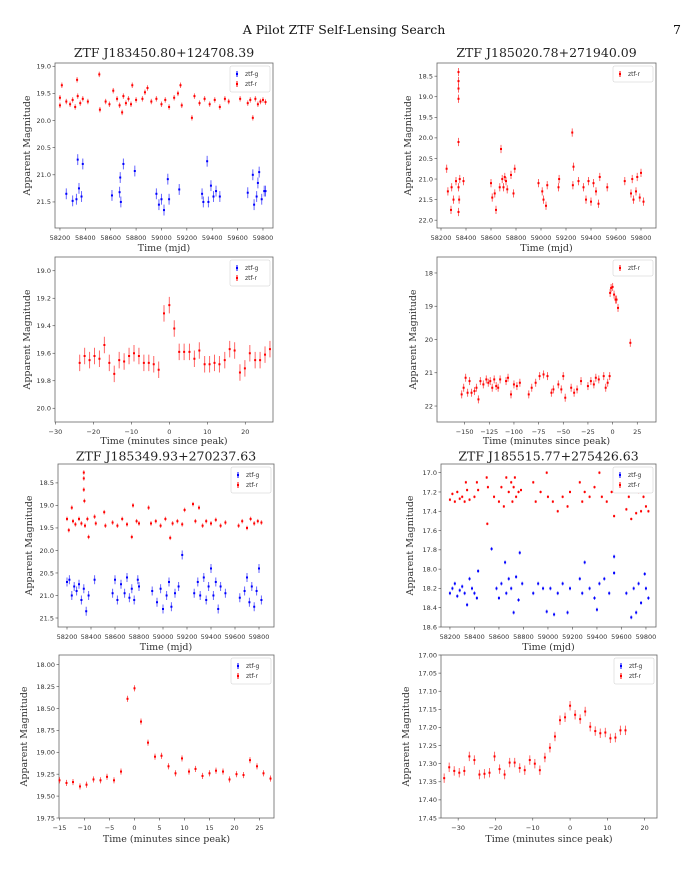  What do you see at coordinates (496, 828) in the screenshot?
I see `x-tick-label: −20` at bounding box center [496, 828].